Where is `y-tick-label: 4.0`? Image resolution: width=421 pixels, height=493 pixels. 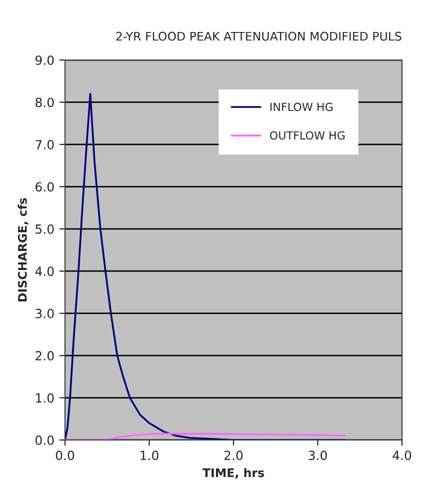
y-tick-label: 4.0 is located at coordinates (44, 271).